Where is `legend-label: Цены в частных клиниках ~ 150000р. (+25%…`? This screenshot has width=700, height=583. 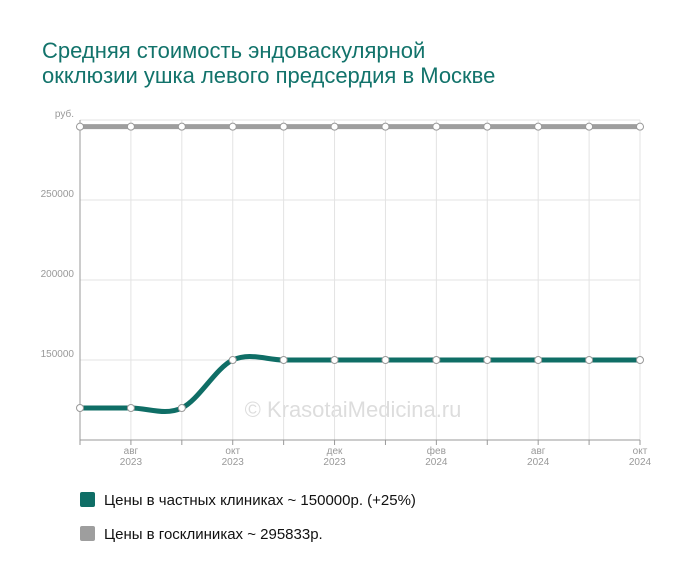 legend-label: Цены в частных клиниках ~ 150000р. (+25%… is located at coordinates (260, 500).